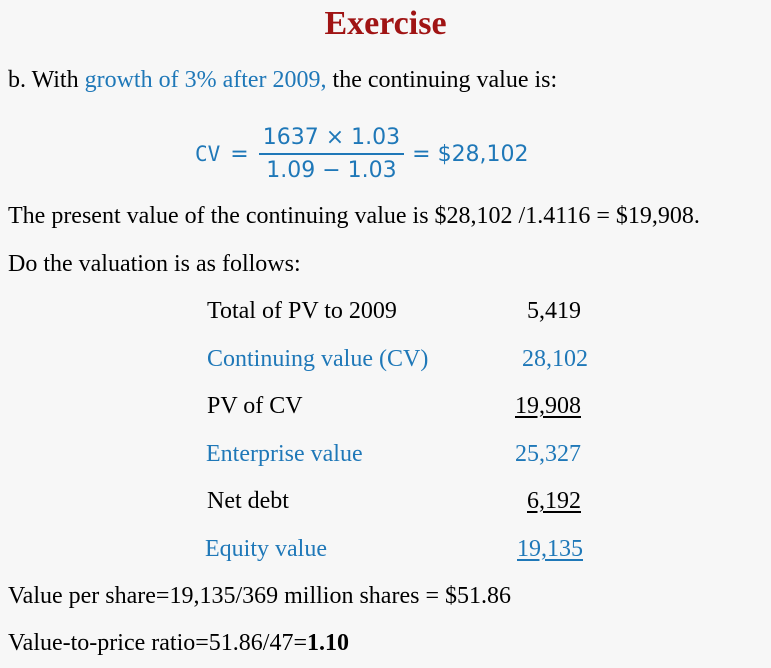  I want to click on table-row-value: 25,327, so click(548, 454).